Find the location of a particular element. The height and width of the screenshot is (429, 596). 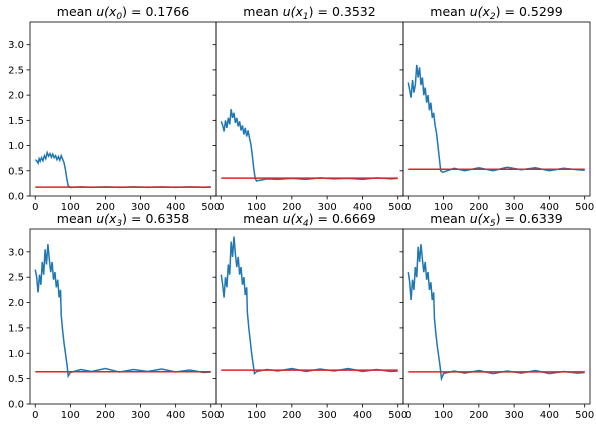

subplot-title: mean u(x0) = 0.1766 is located at coordinates (123, 13).